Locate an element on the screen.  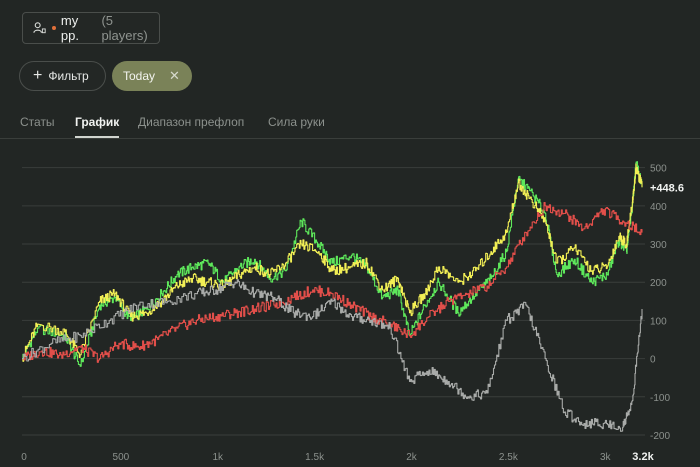
x-tick-label: 2.5k is located at coordinates (509, 457).